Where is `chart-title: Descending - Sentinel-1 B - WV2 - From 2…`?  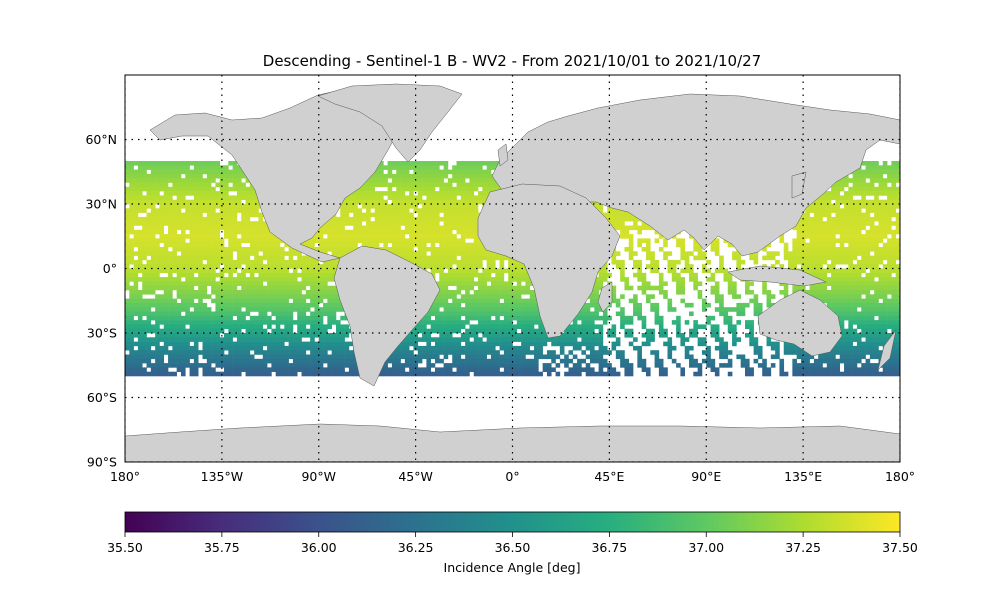
chart-title: Descending - Sentinel-1 B - WV2 - From 2… is located at coordinates (512, 61).